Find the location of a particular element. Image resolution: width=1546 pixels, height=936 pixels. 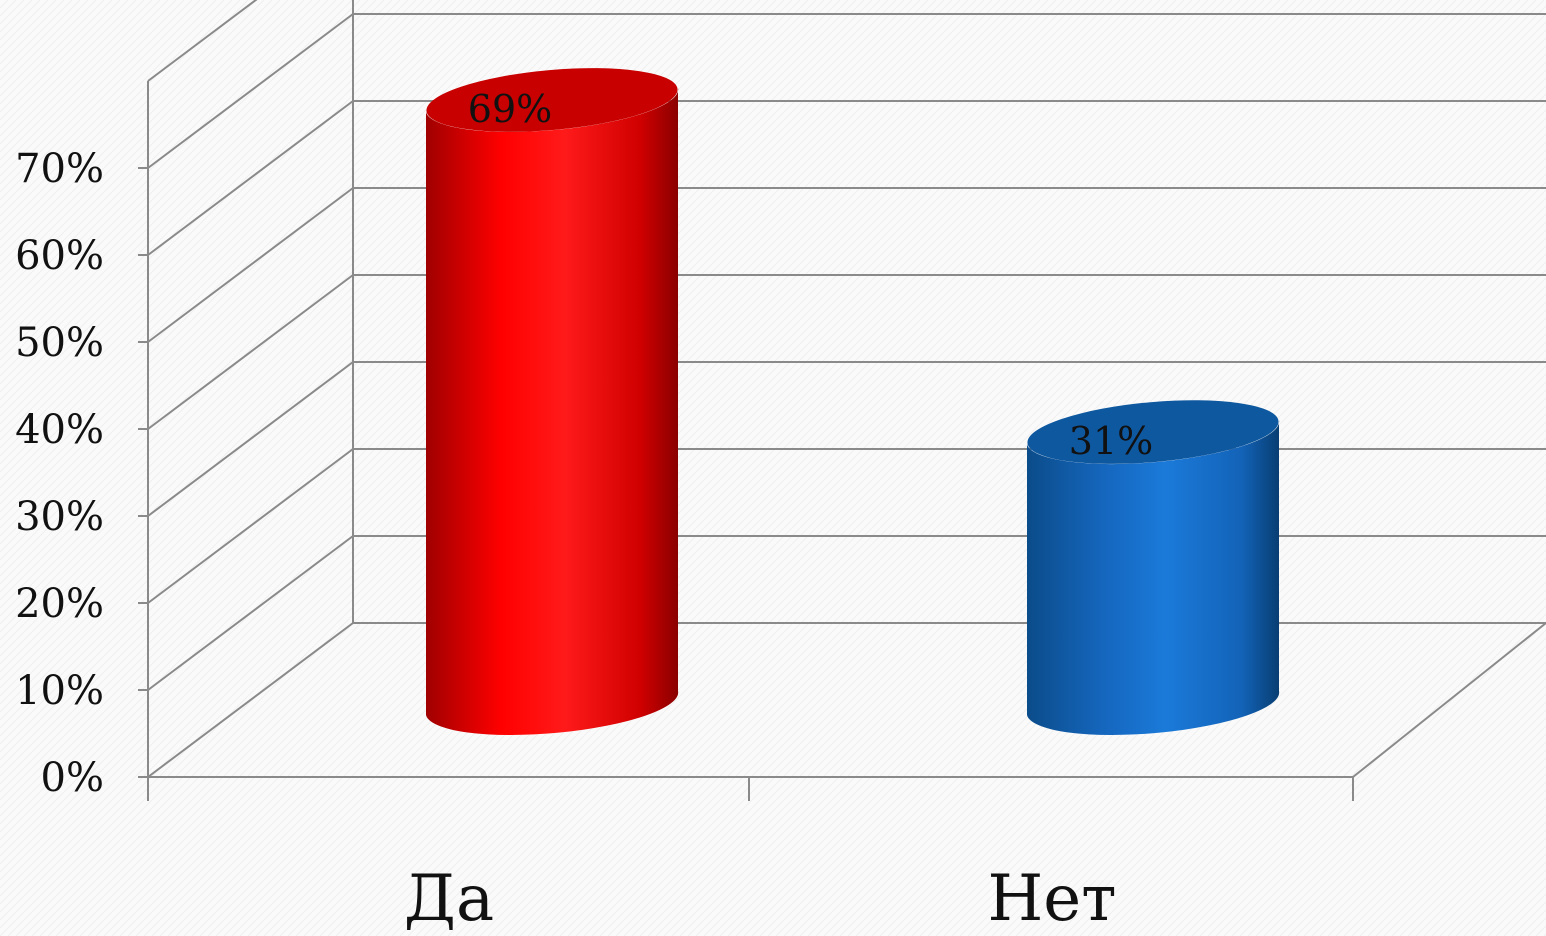

x-category-label: Нет is located at coordinates (1051, 899).